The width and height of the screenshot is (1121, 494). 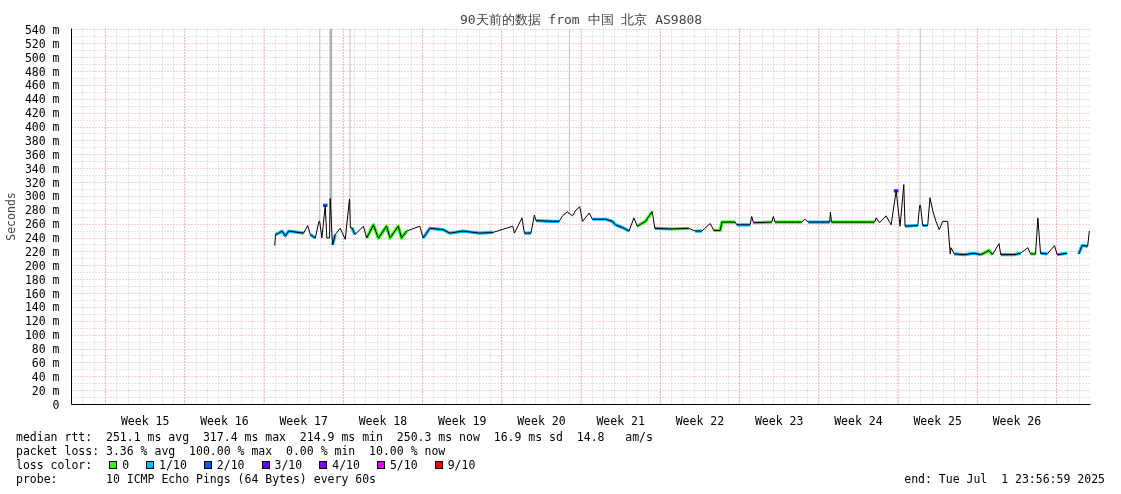 What do you see at coordinates (42, 210) in the screenshot?
I see `y-tick-label: 280 m` at bounding box center [42, 210].